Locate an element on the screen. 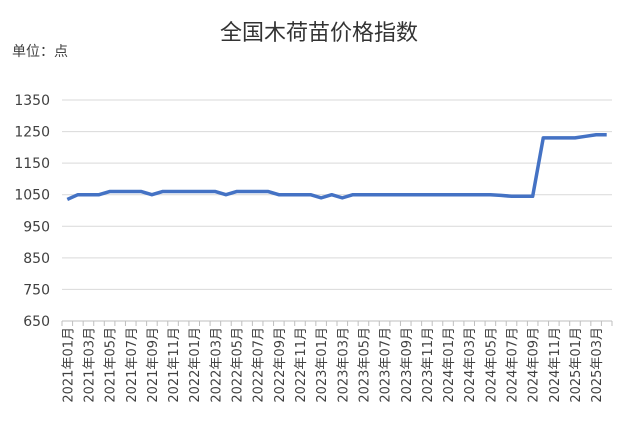 Image resolution: width=638 pixels, height=436 pixels. y-tick-label: 950 is located at coordinates (36, 227).